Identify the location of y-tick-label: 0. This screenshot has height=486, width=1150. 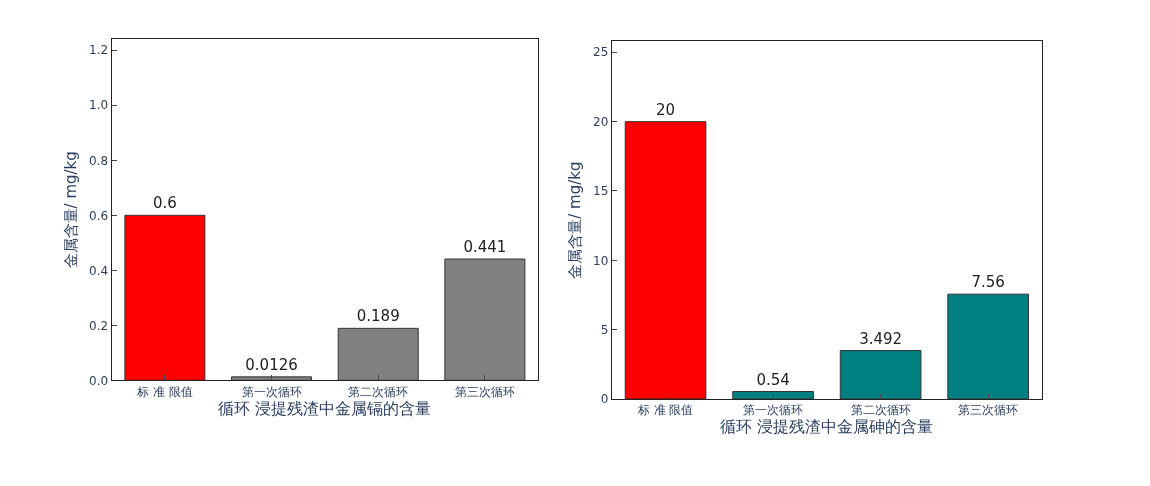
(604, 399).